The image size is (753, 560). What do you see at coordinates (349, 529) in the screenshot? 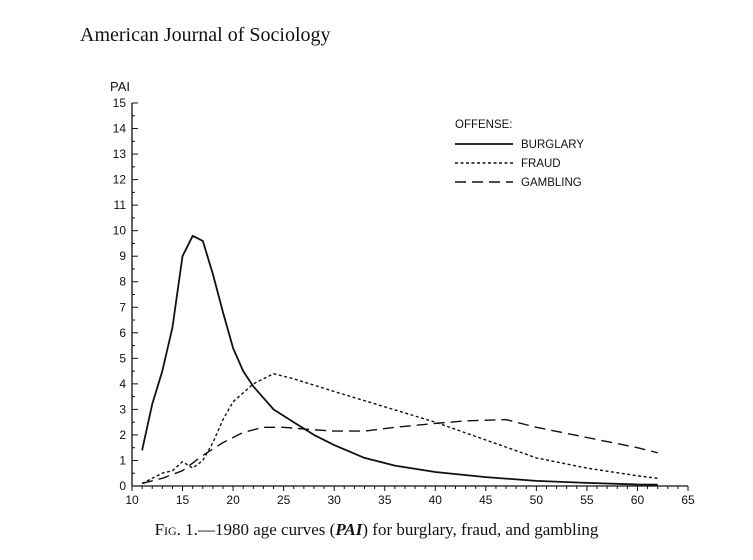
I see `caption-italic-term: PAI` at bounding box center [349, 529].